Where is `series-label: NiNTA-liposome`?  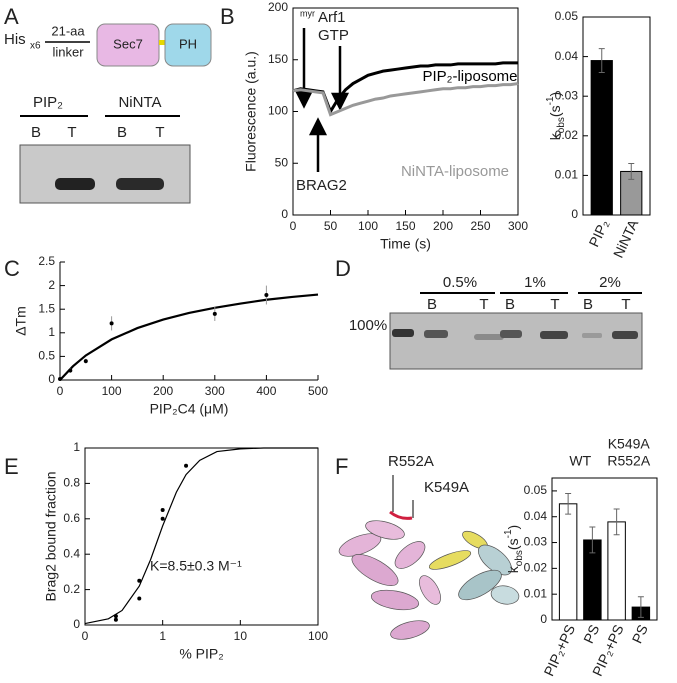
series-label: NiNTA-liposome is located at coordinates (455, 171).